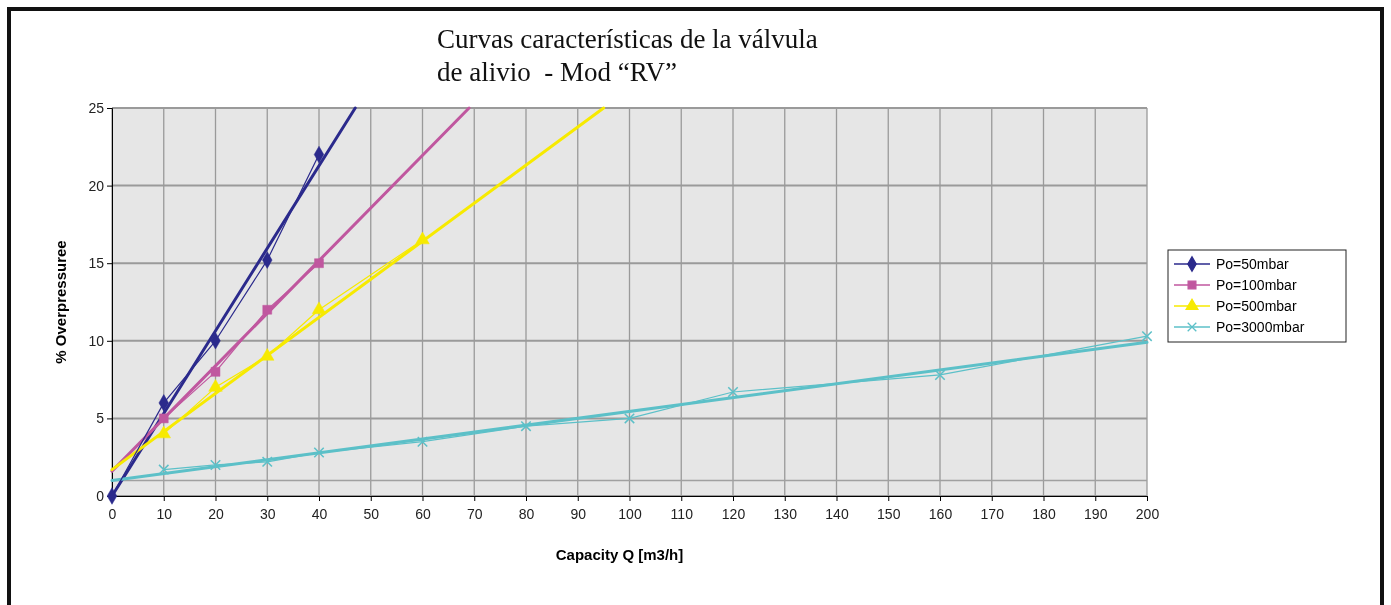 This screenshot has height=605, width=1391. Describe the element at coordinates (96, 107) in the screenshot. I see `y-tick-label: 25` at that location.